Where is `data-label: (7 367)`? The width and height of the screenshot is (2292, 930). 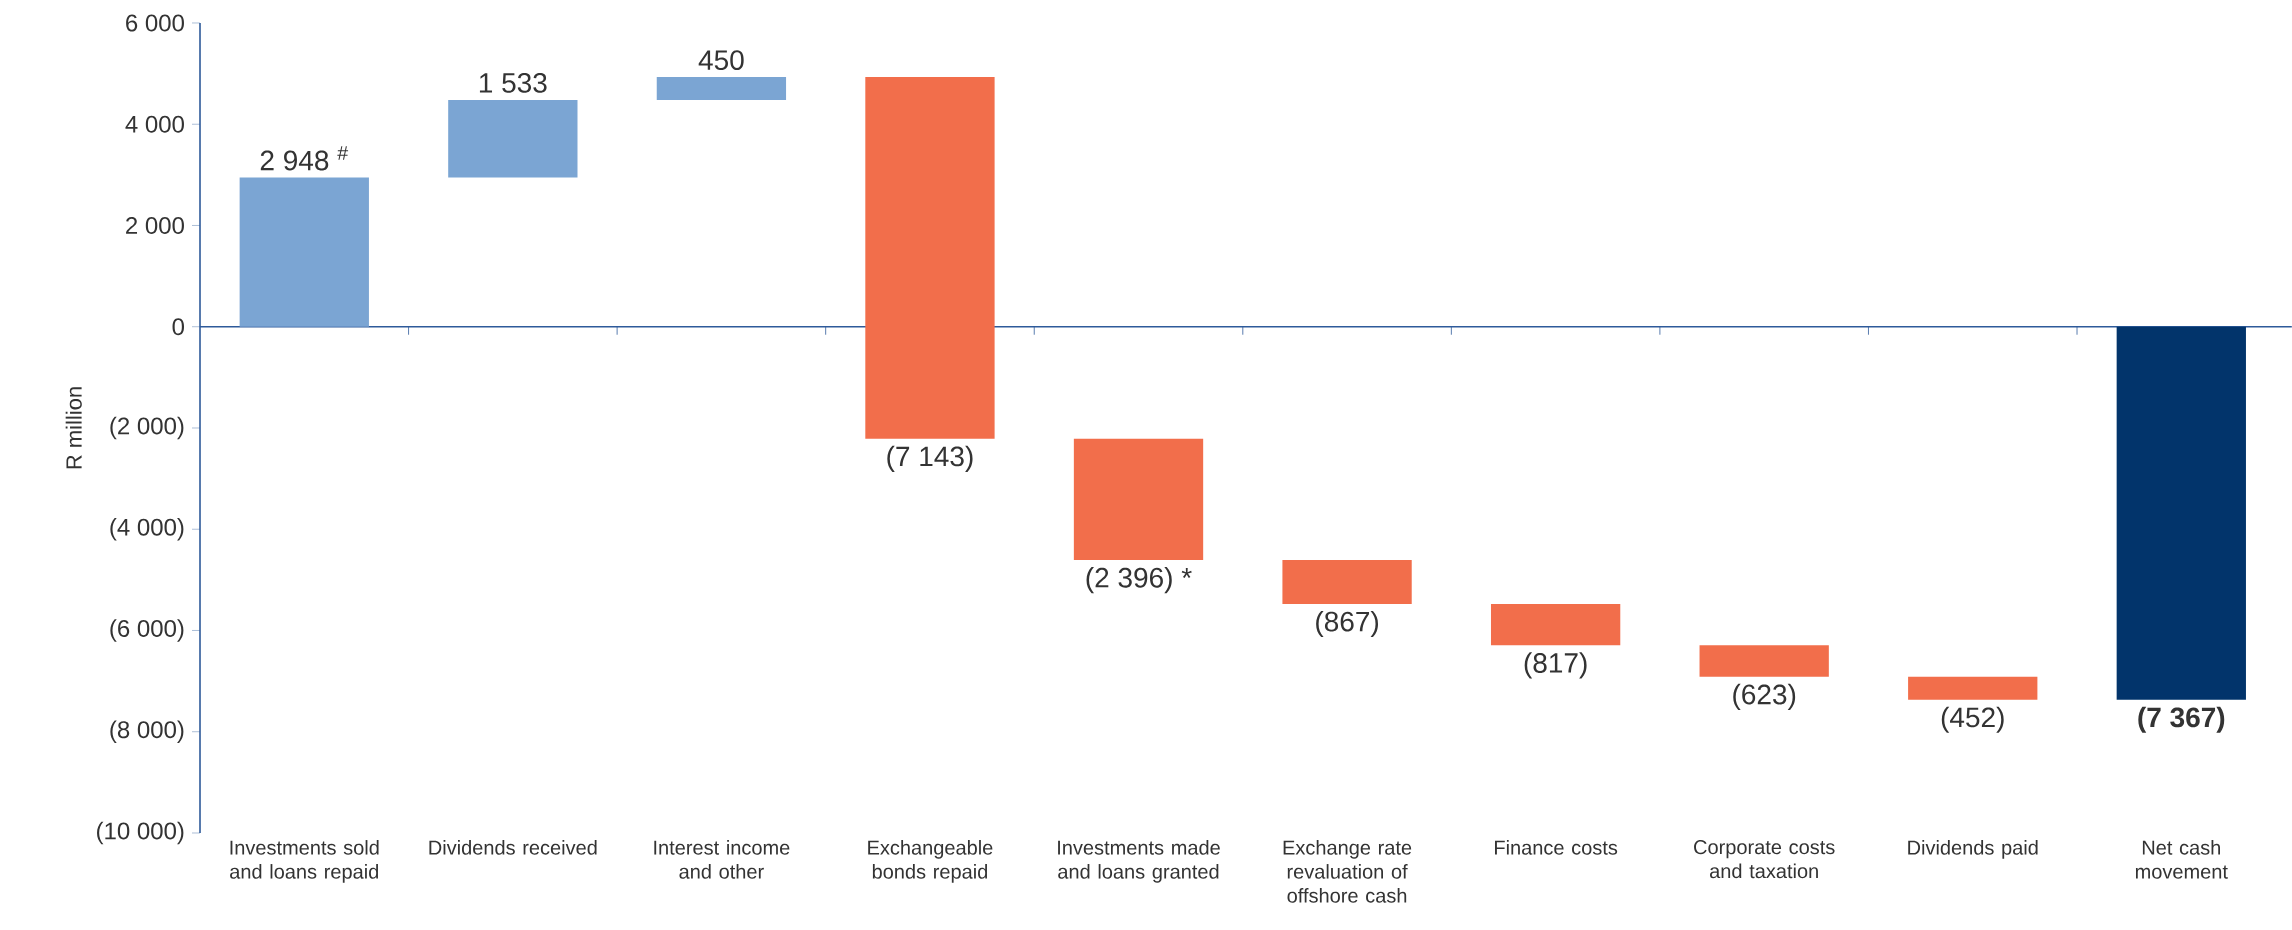 data-label: (7 367) is located at coordinates (2181, 719).